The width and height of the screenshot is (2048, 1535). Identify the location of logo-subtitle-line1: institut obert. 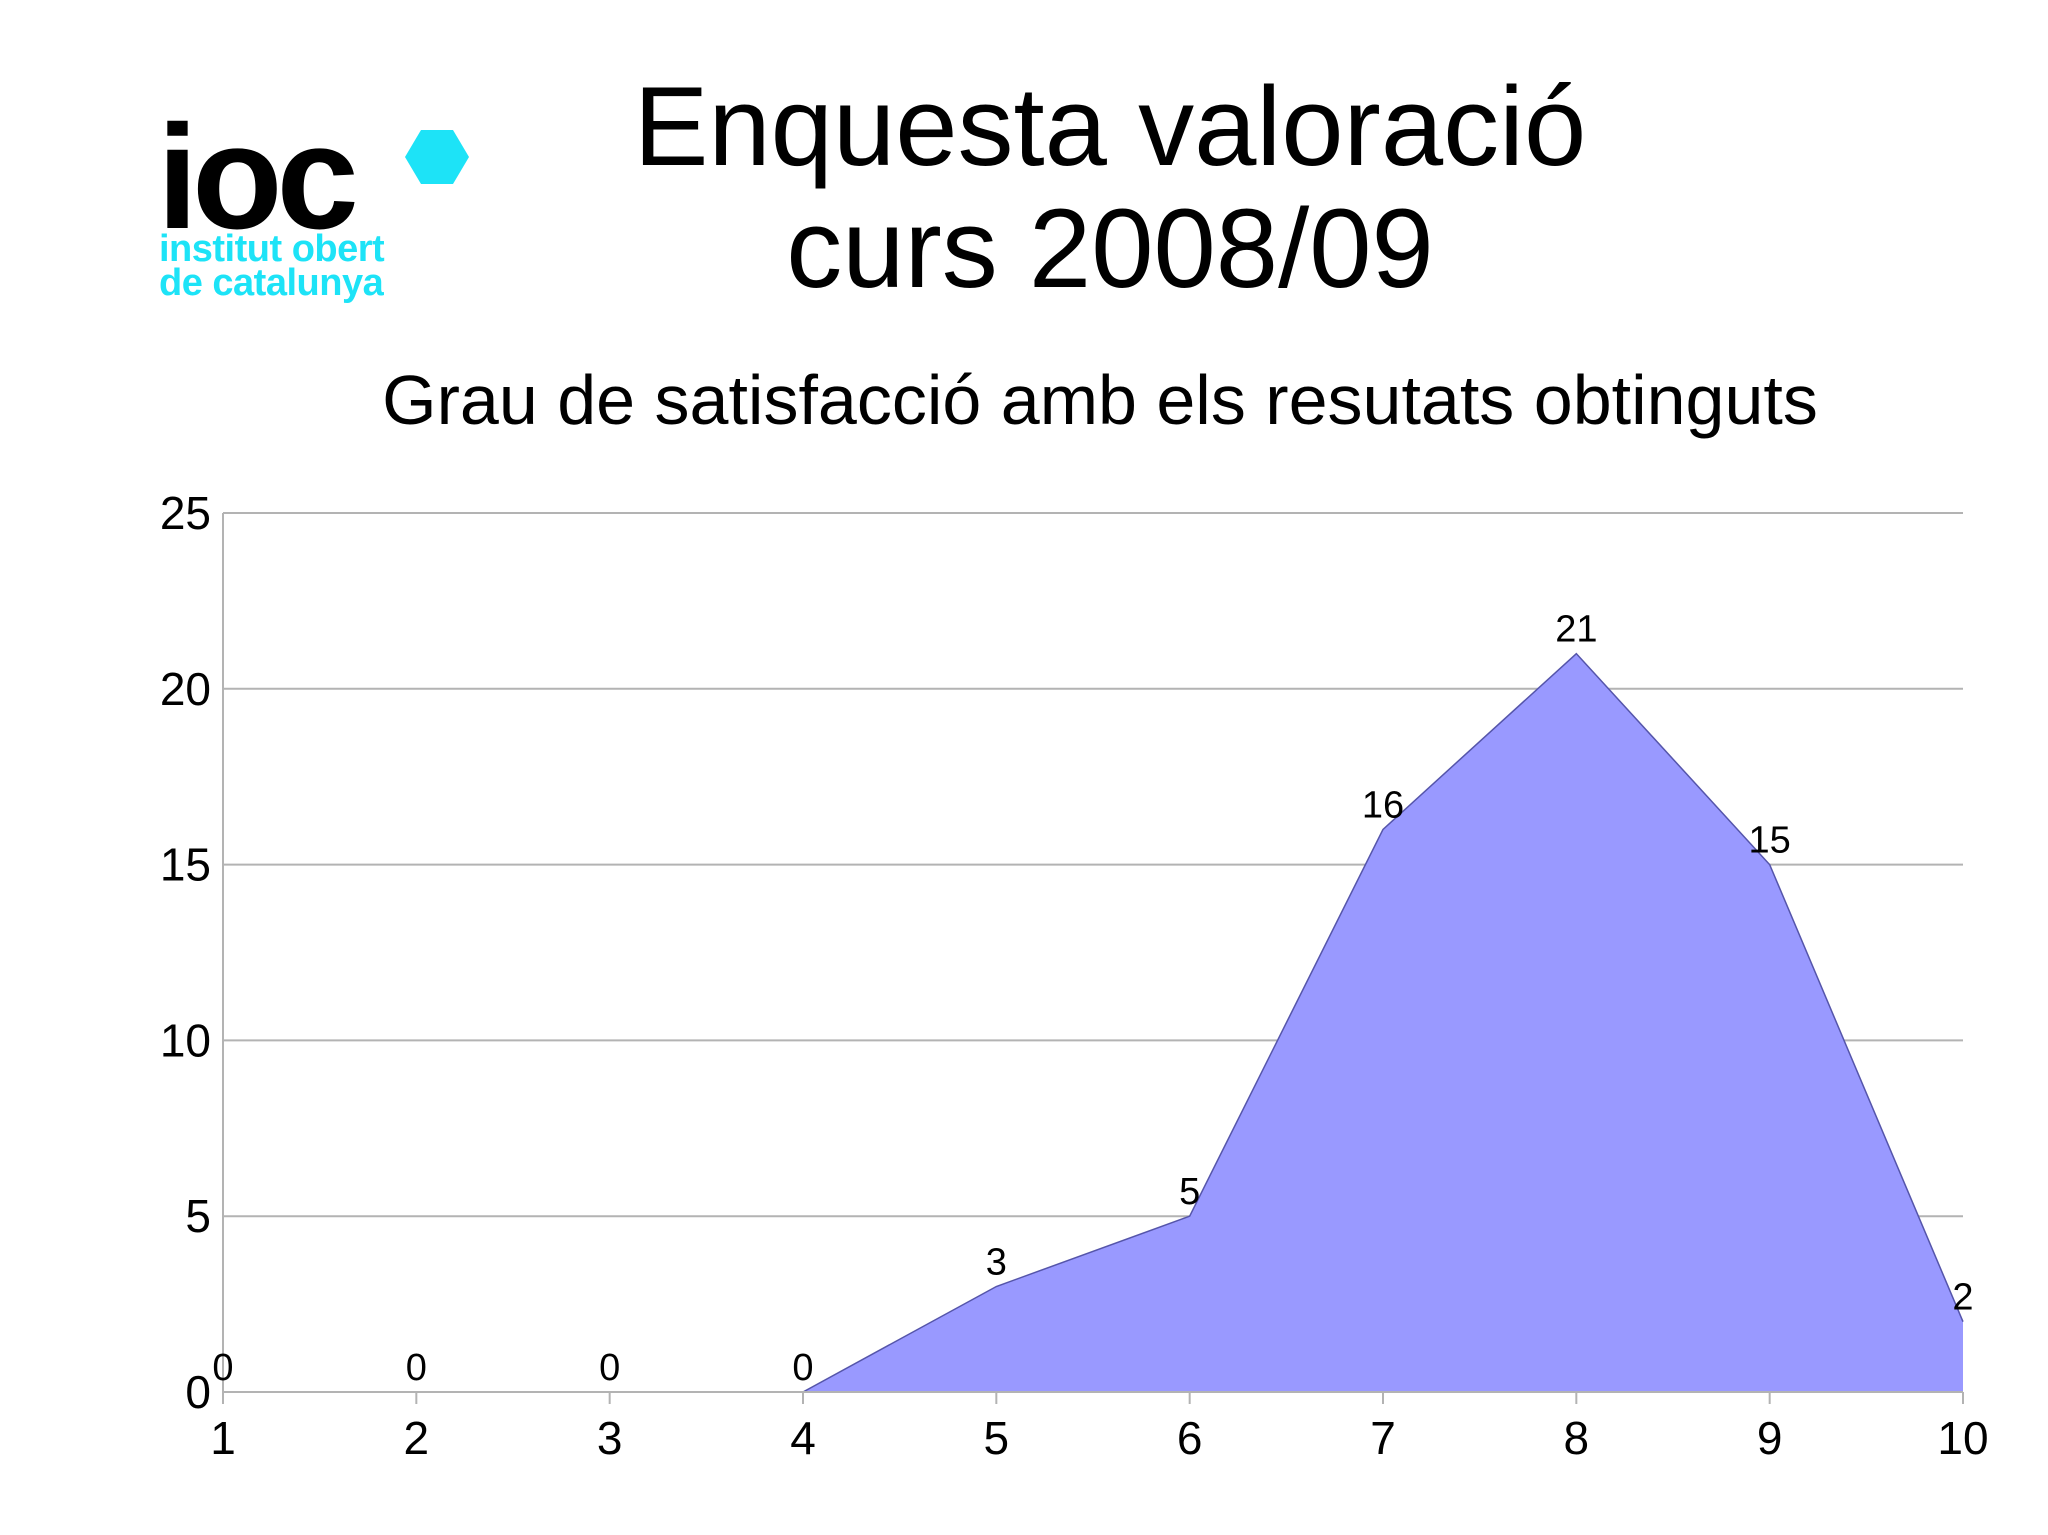
(272, 249).